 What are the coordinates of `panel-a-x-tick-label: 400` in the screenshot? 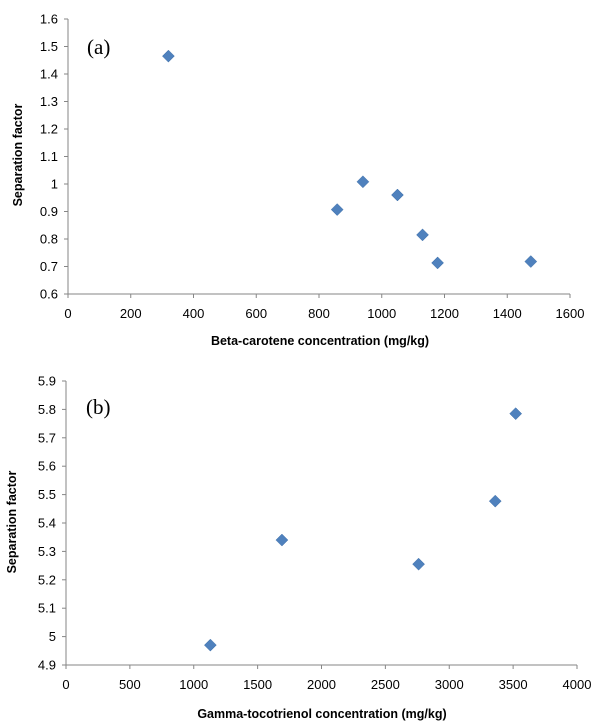 It's located at (194, 313).